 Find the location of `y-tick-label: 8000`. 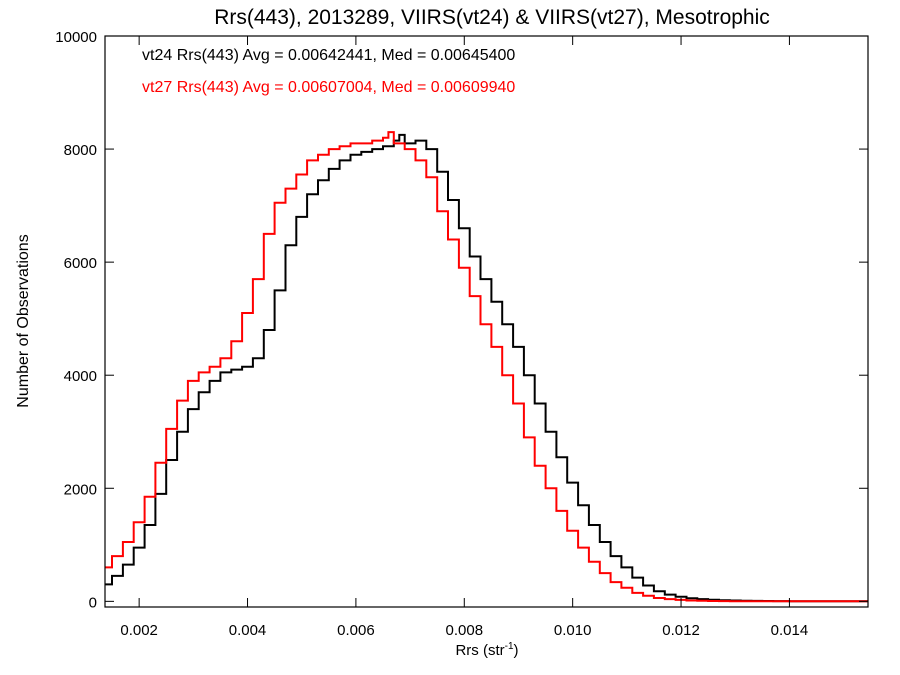

y-tick-label: 8000 is located at coordinates (80, 150).